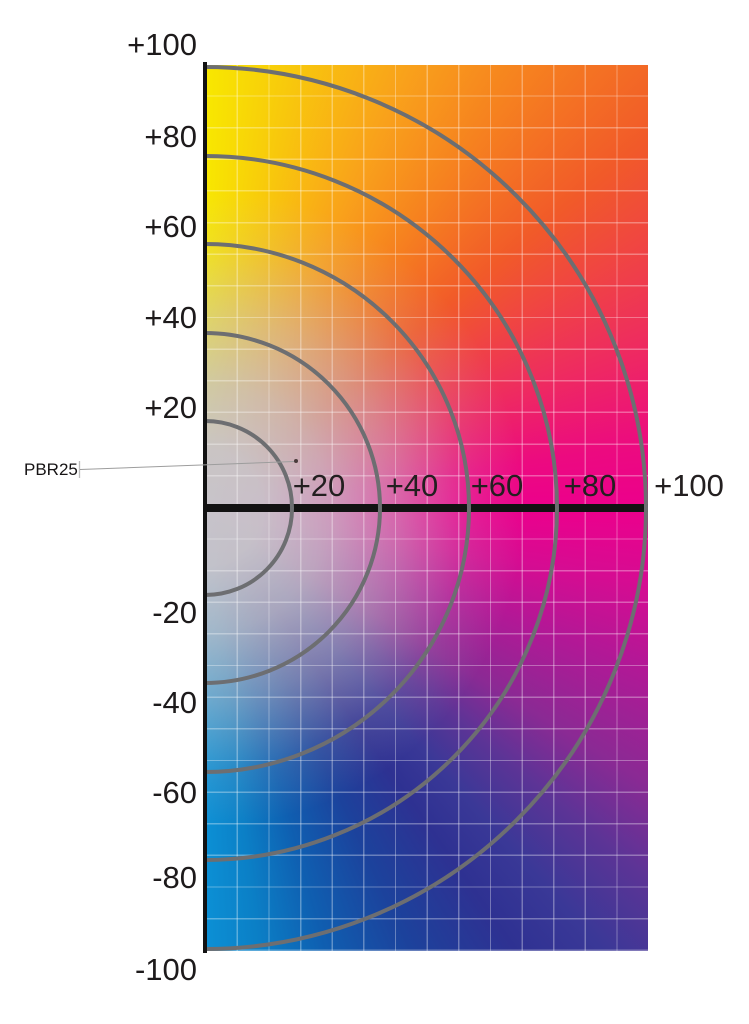 The image size is (749, 1024). Describe the element at coordinates (170, 317) in the screenshot. I see `b-axis-tick-label: +40` at that location.